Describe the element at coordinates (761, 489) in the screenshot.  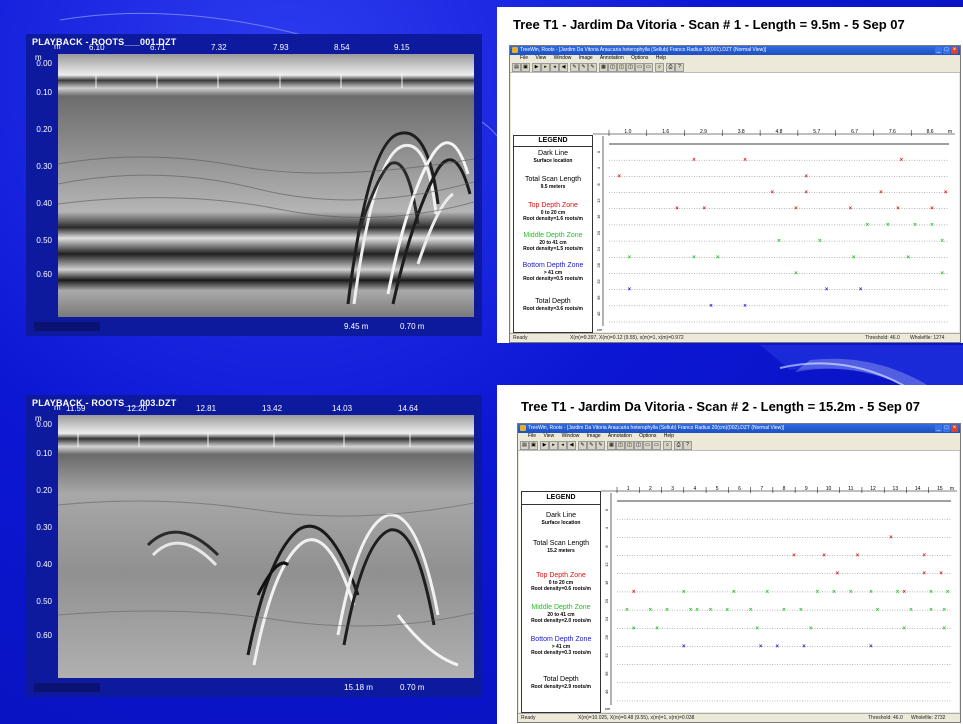
I see `x-label: 7` at that location.